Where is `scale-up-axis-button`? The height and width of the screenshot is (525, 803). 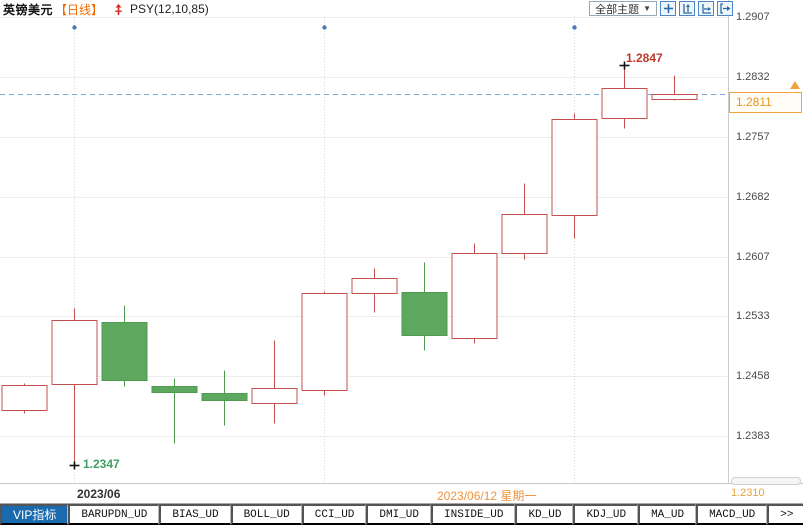 scale-up-axis-button is located at coordinates (687, 8).